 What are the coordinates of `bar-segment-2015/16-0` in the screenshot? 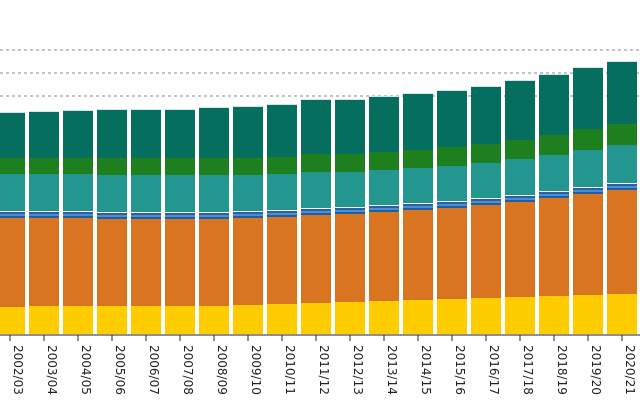 It's located at (452, 316).